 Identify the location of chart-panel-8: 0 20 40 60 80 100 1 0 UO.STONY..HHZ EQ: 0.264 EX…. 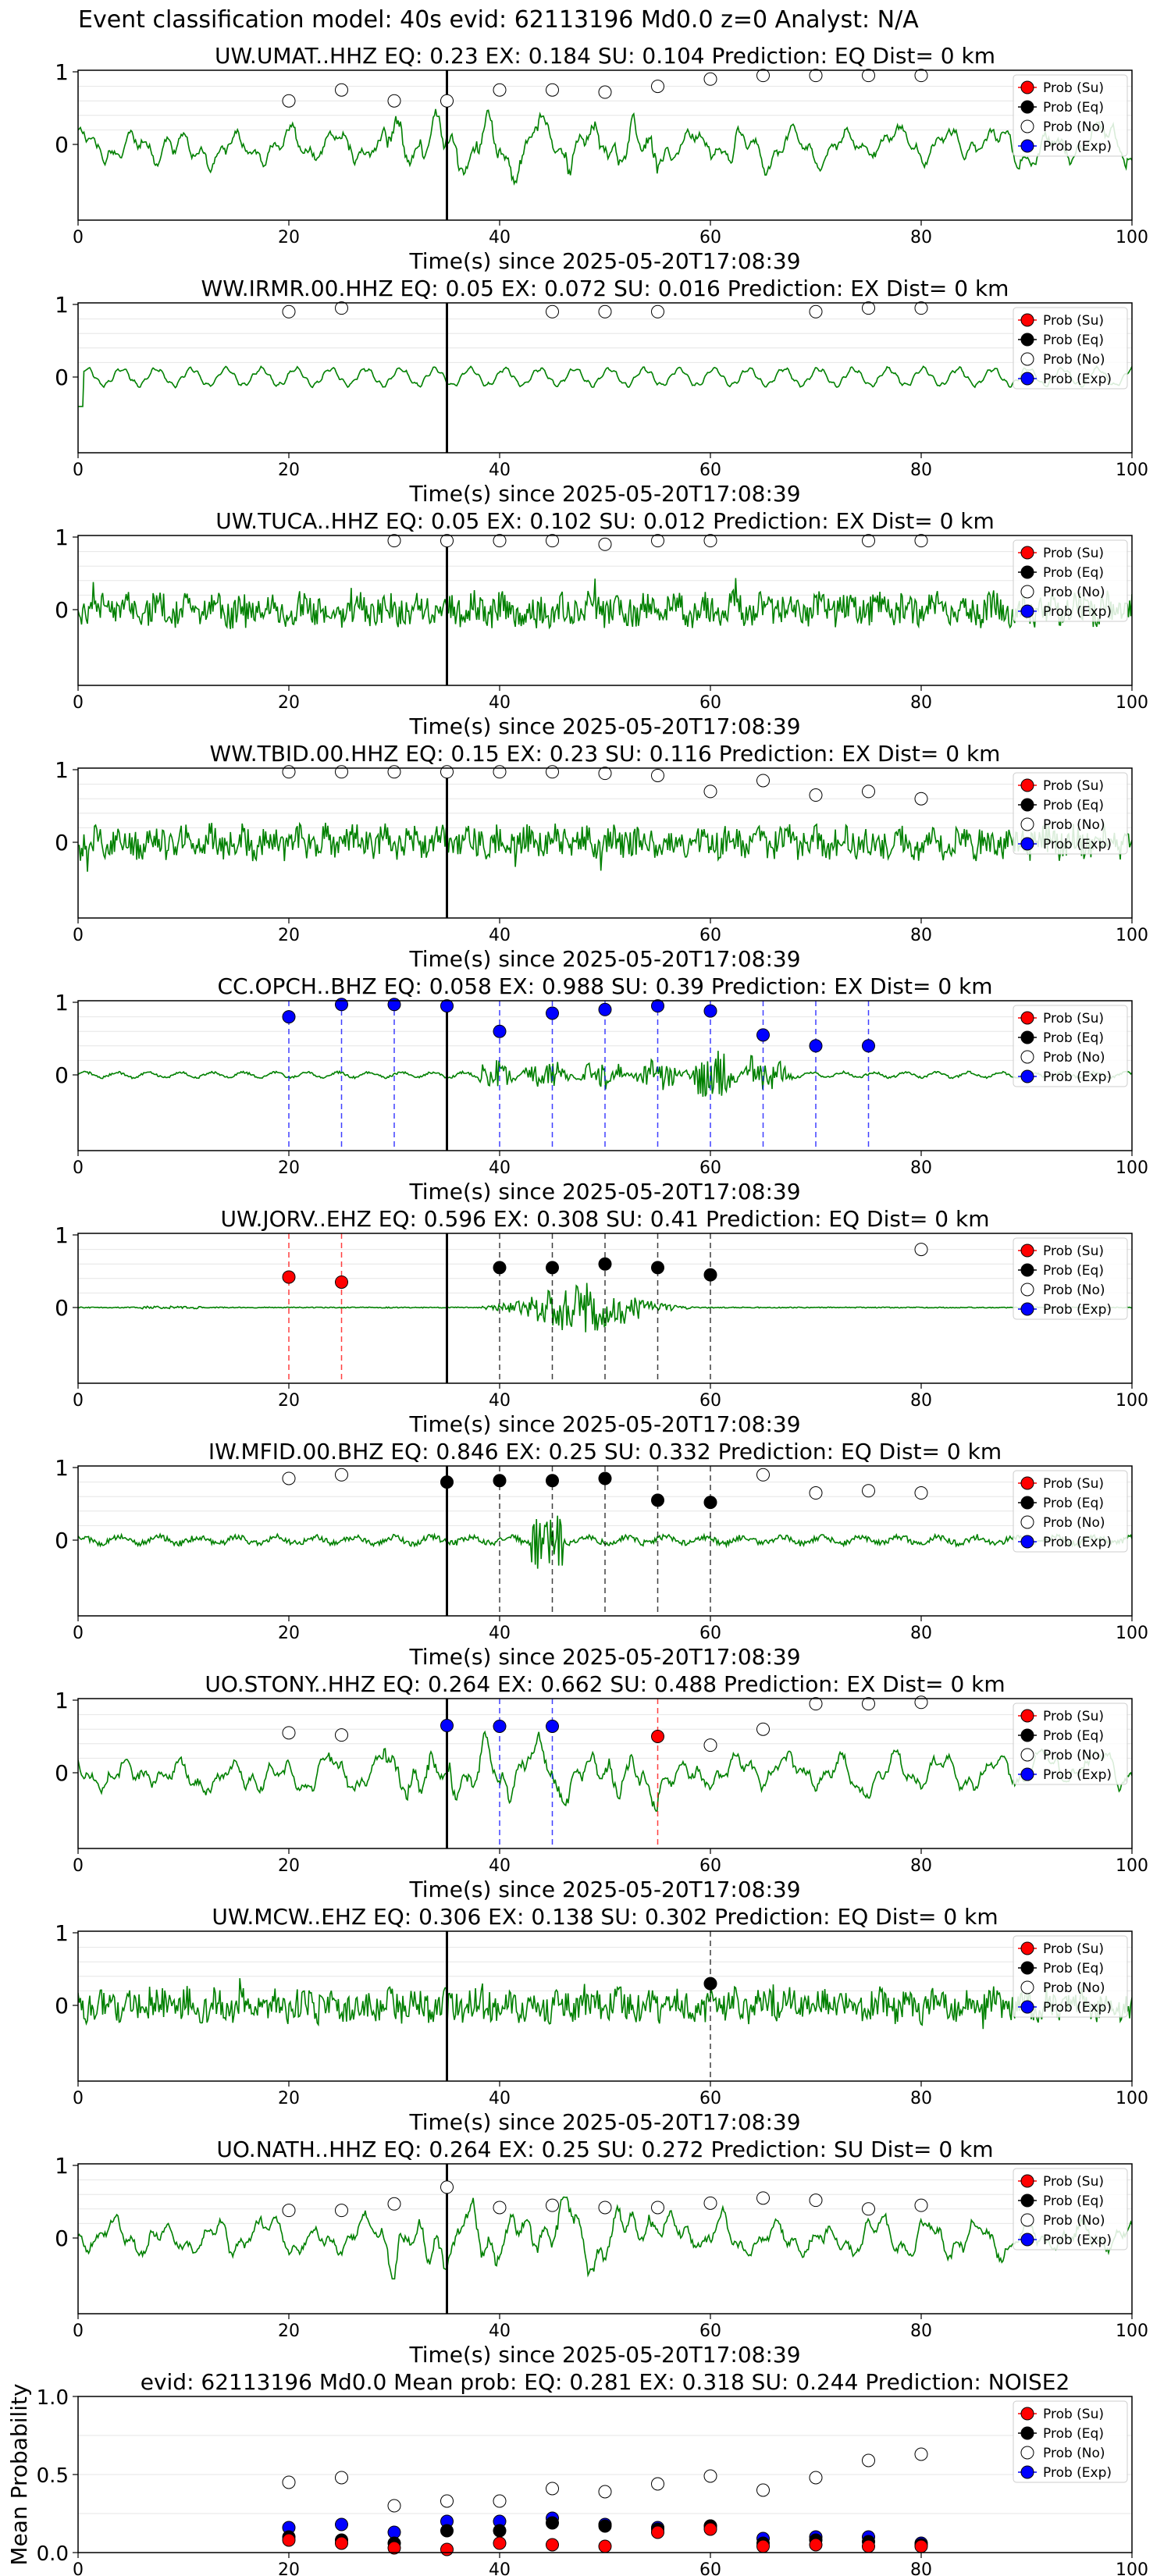
(601, 1786).